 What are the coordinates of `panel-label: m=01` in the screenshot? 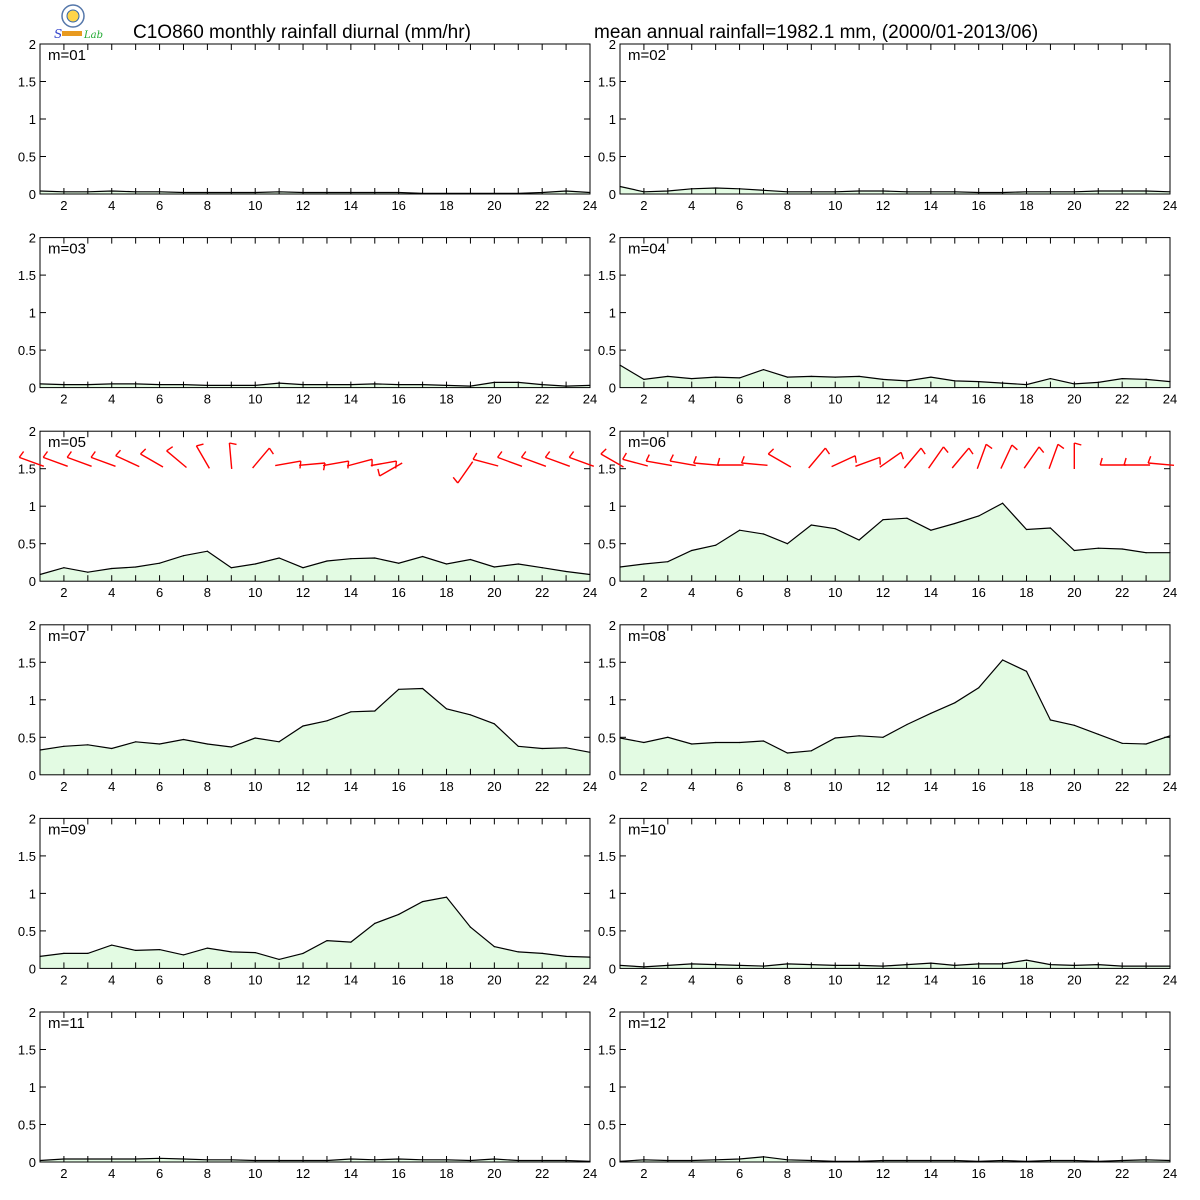 It's located at (67, 55).